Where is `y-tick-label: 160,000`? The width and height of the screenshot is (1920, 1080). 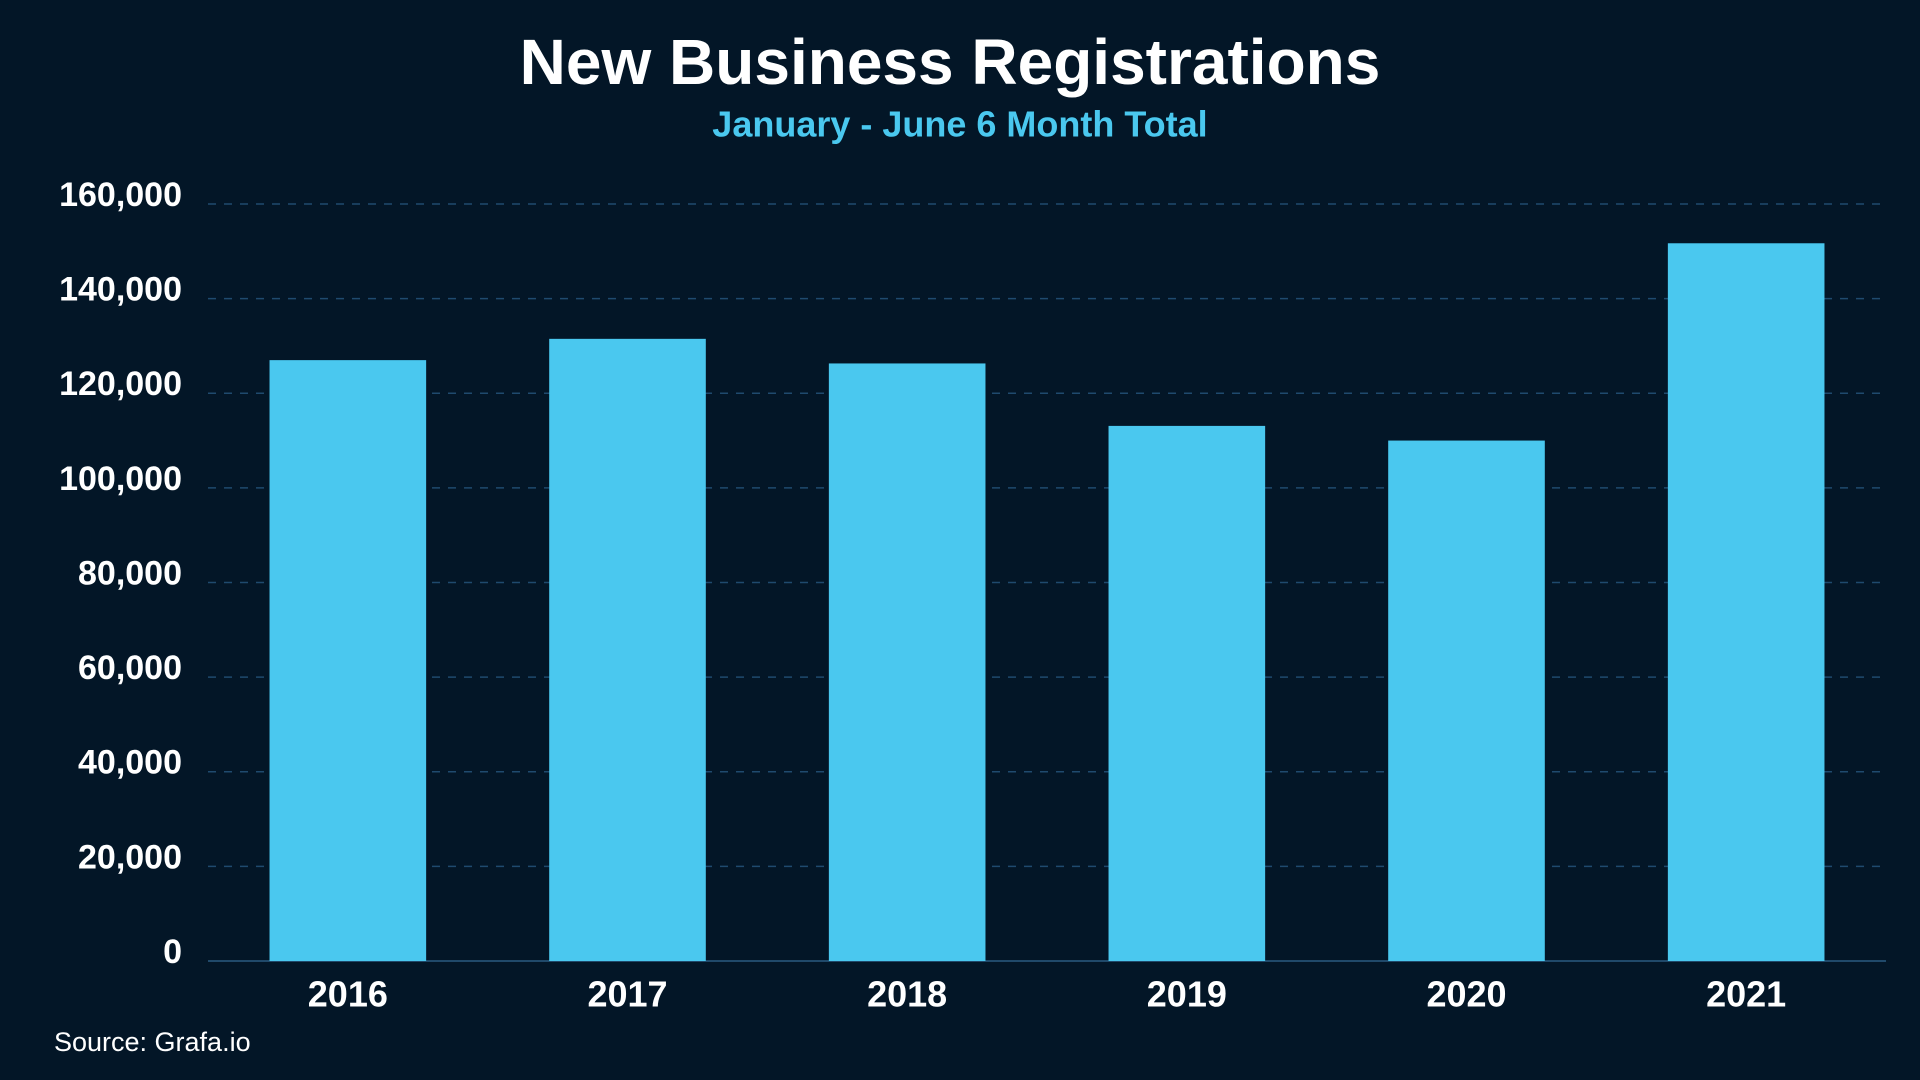
y-tick-label: 160,000 is located at coordinates (120, 195).